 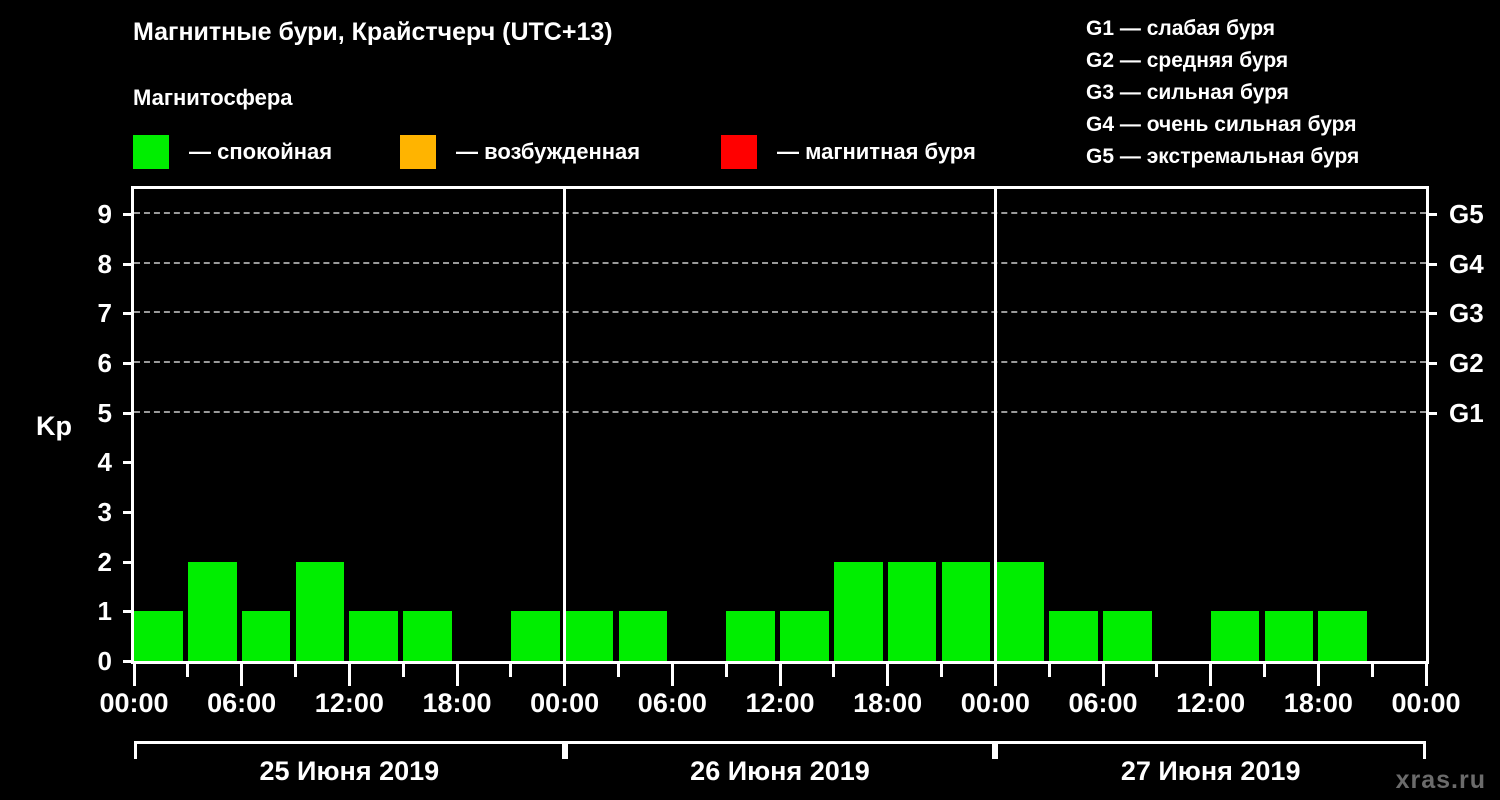 I want to click on day-label: 27 Июня 2019, so click(x=1210, y=771).